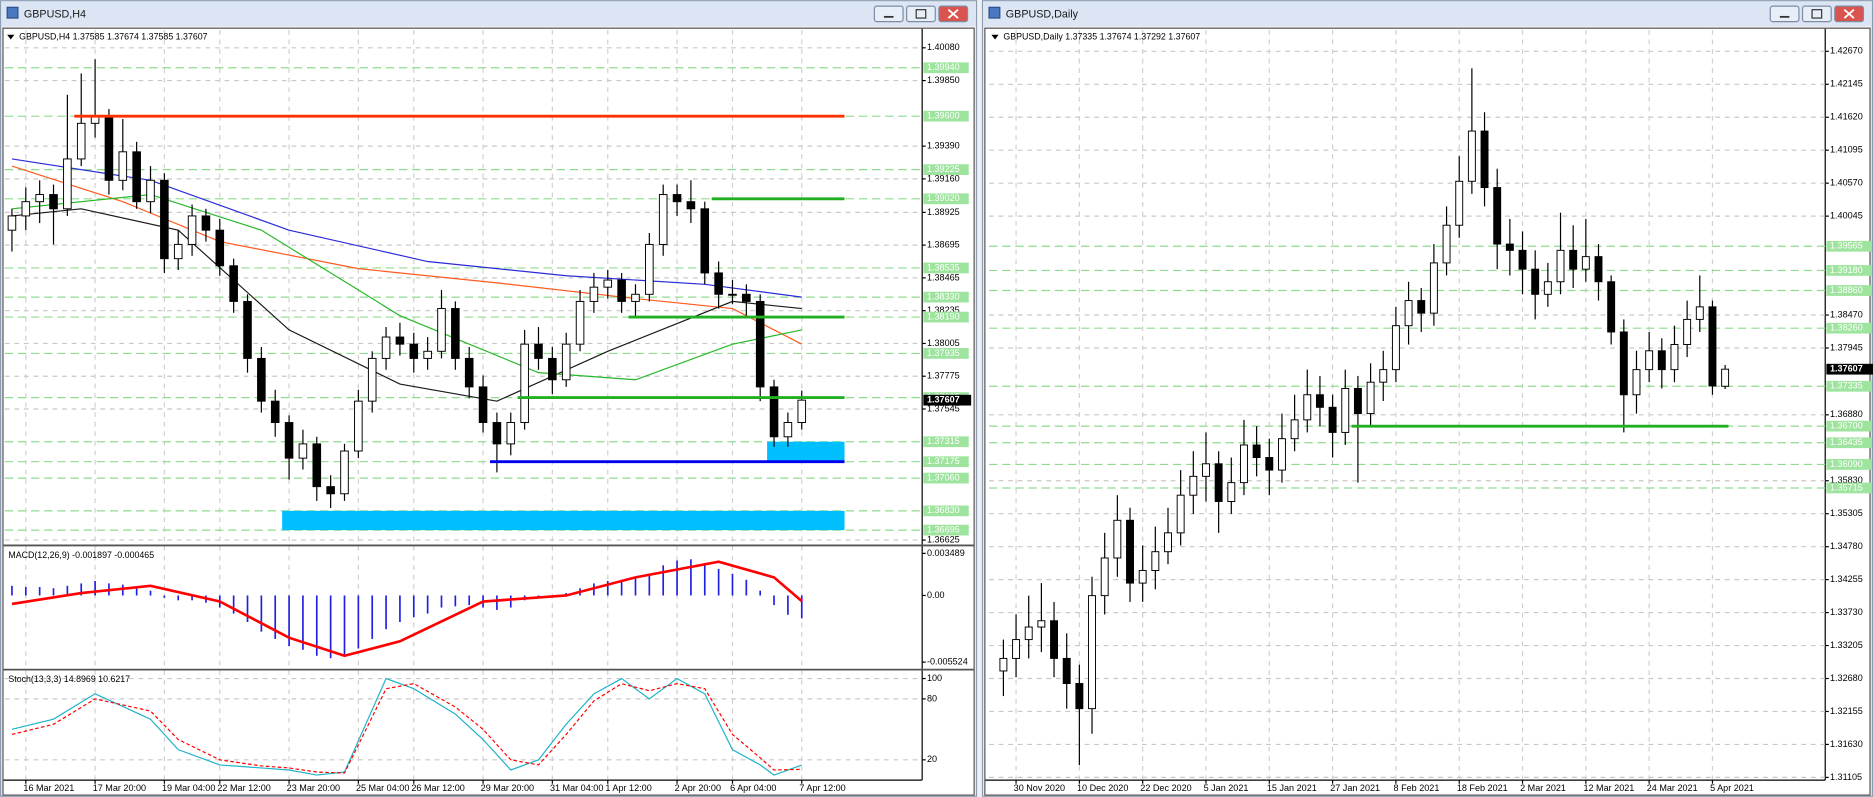  Describe the element at coordinates (1846, 117) in the screenshot. I see `y-tick-label: 1.41620` at that location.